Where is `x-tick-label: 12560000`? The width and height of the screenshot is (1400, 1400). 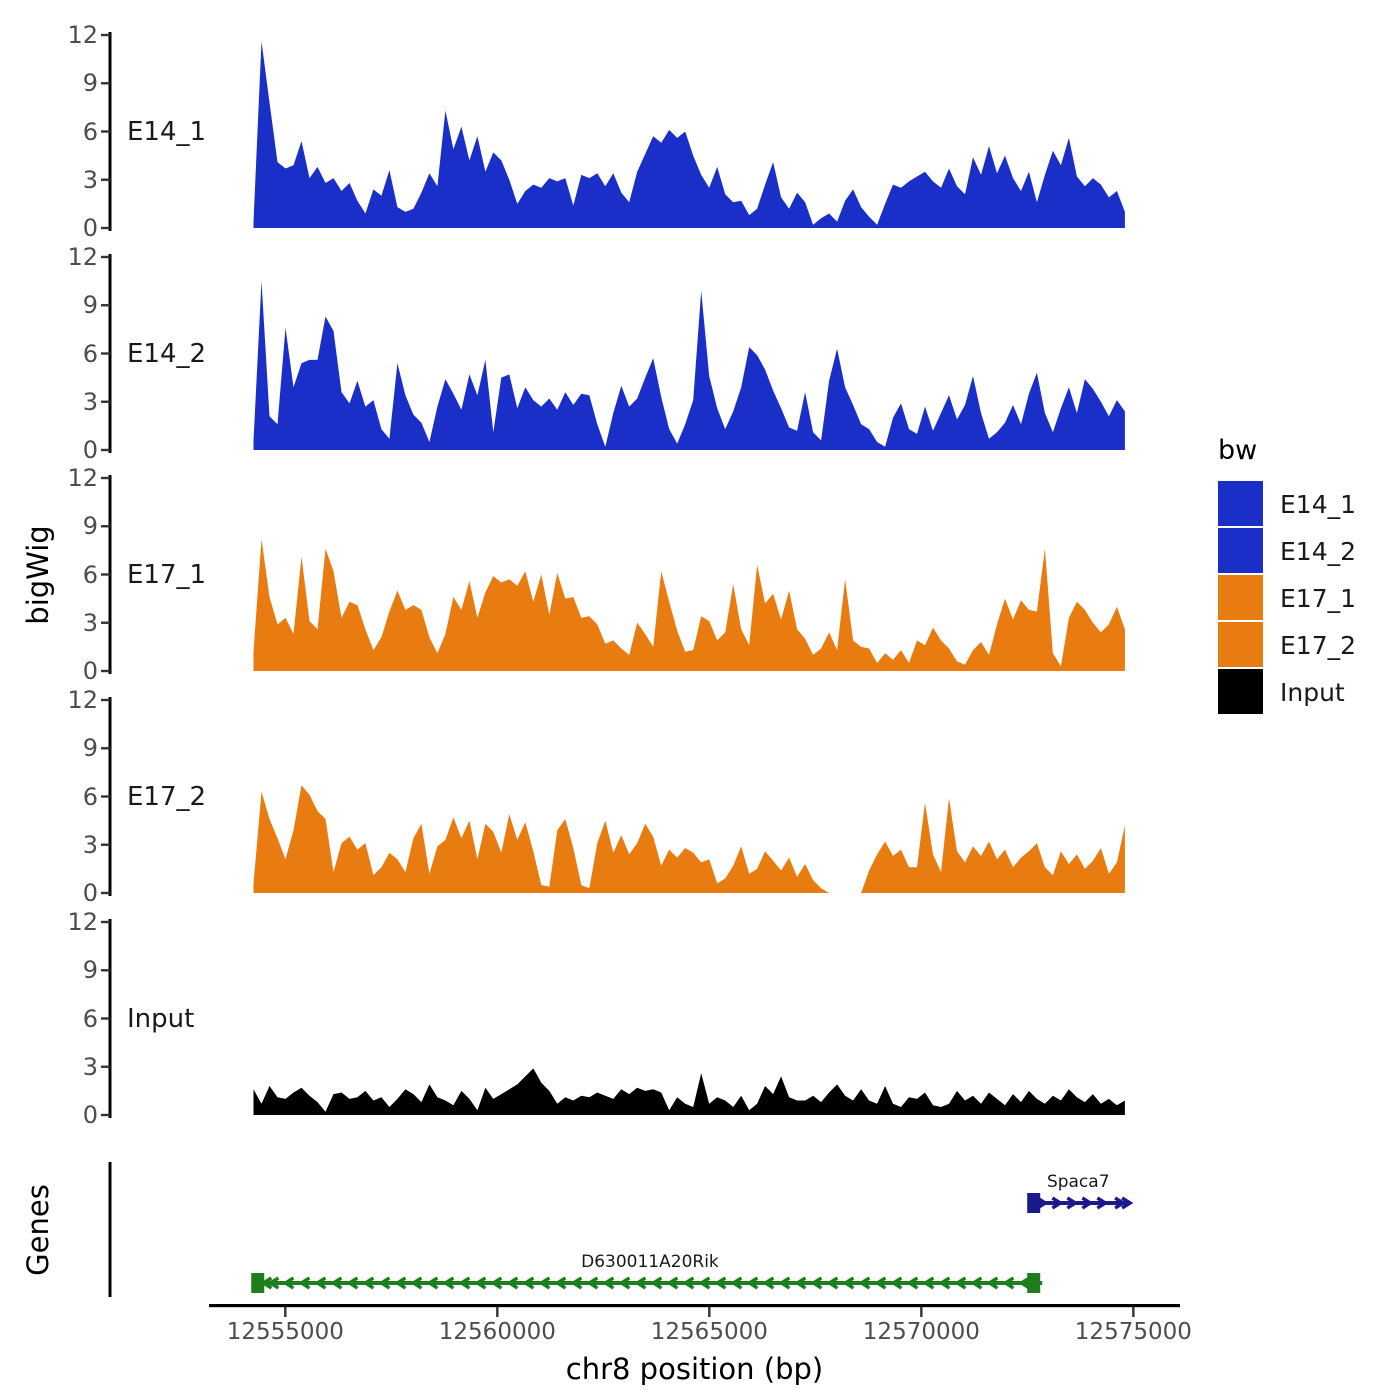
x-tick-label: 12560000 is located at coordinates (497, 1332).